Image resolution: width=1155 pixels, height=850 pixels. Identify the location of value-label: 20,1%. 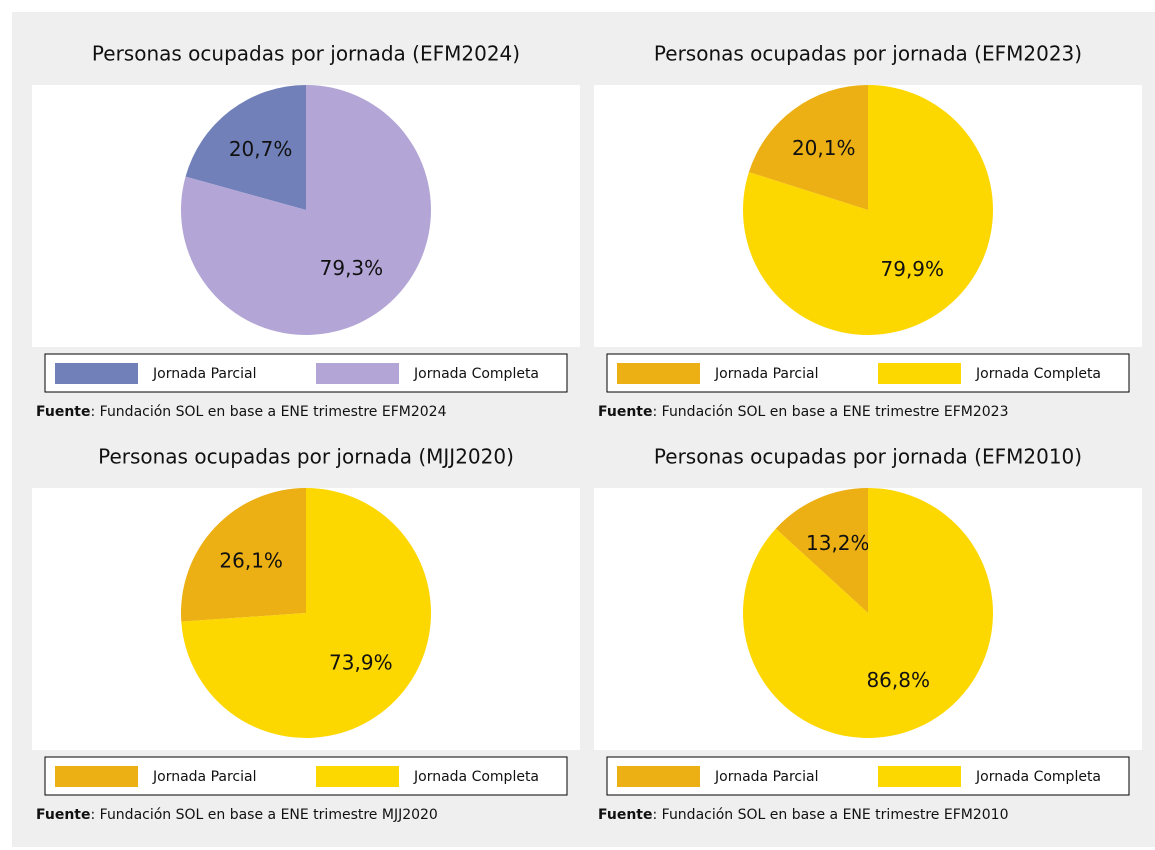
(824, 148).